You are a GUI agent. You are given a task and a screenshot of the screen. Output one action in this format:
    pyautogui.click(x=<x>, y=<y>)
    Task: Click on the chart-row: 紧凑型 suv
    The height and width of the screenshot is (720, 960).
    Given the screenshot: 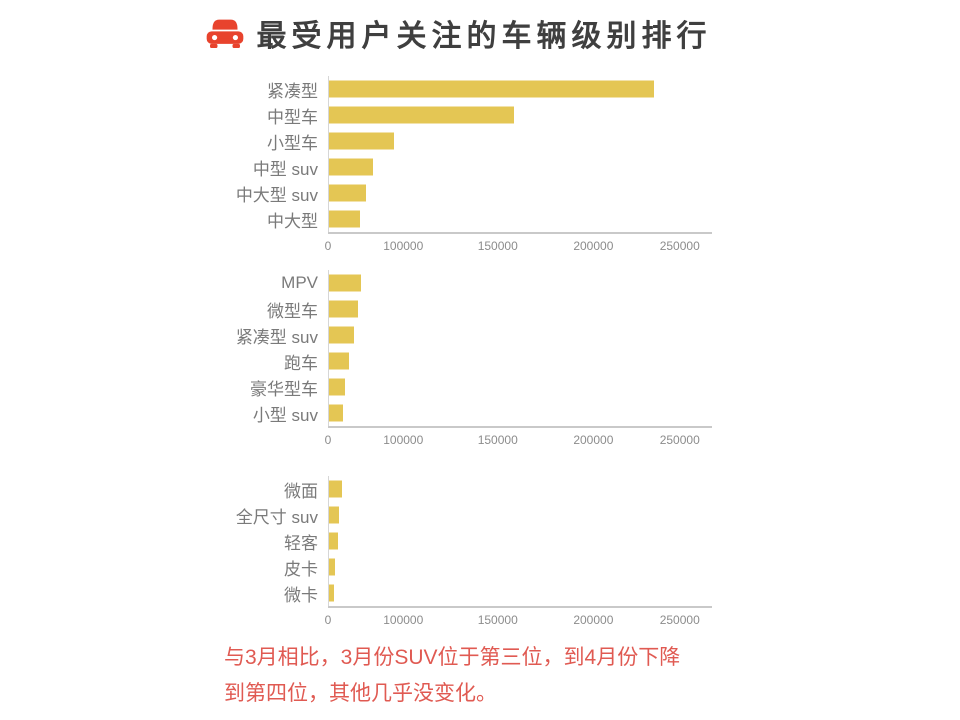 What is the action you would take?
    pyautogui.click(x=456, y=335)
    